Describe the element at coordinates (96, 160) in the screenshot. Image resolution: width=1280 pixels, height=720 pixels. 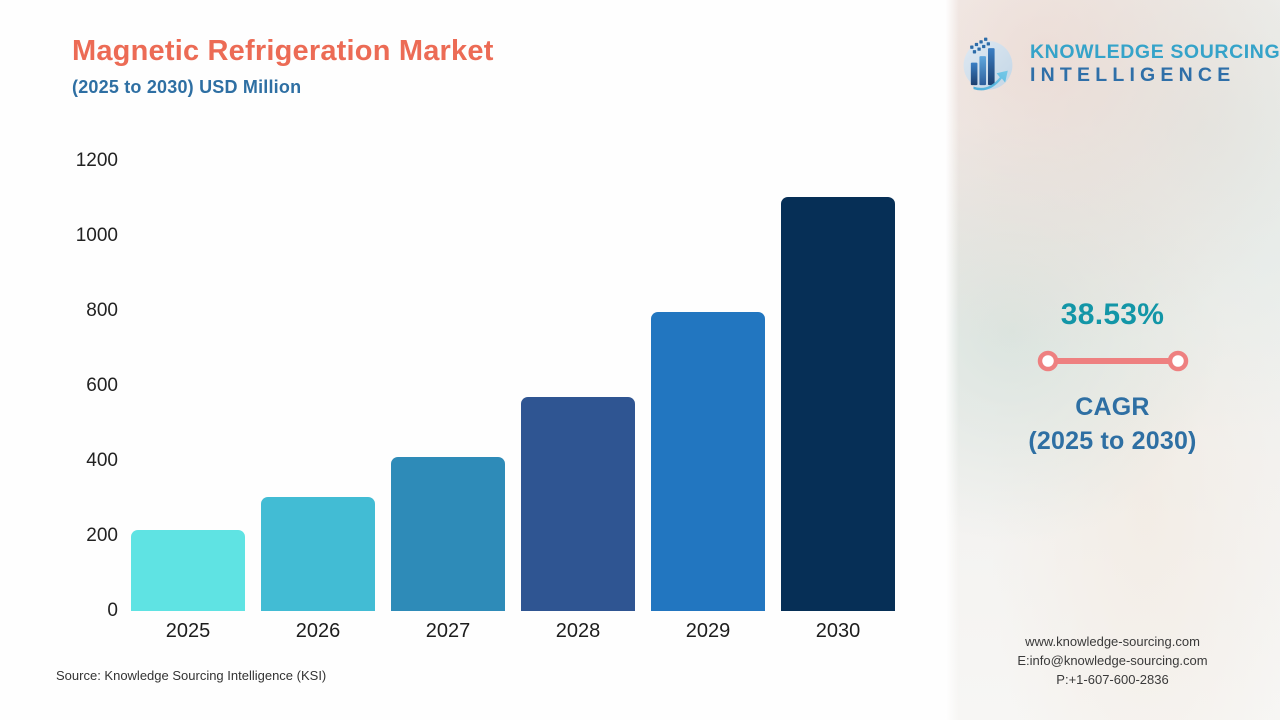
I see `y-axis-tick-1200: 1200` at that location.